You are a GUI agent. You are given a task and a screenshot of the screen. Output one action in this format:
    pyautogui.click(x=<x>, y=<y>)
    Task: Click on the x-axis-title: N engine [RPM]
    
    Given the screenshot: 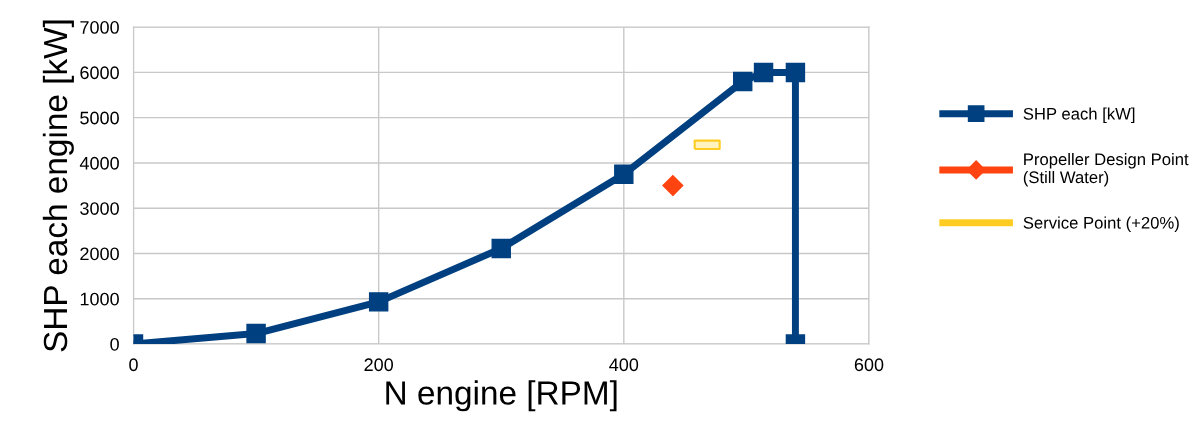 What is the action you would take?
    pyautogui.click(x=501, y=396)
    